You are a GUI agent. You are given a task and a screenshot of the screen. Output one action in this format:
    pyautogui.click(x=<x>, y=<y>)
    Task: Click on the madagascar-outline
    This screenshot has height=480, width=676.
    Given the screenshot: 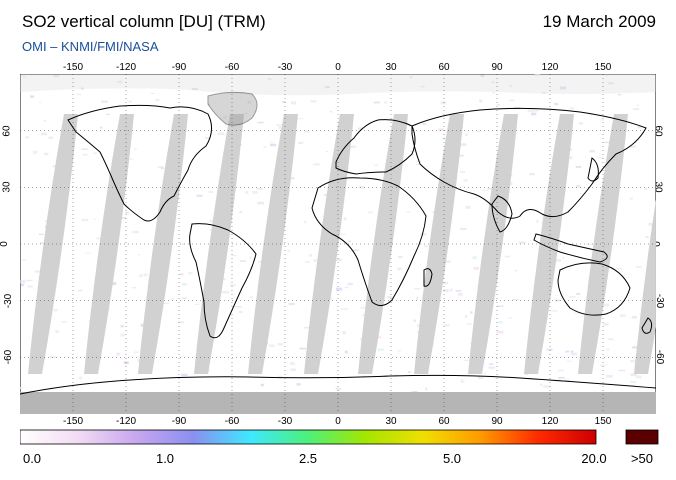 What is the action you would take?
    pyautogui.click(x=428, y=277)
    